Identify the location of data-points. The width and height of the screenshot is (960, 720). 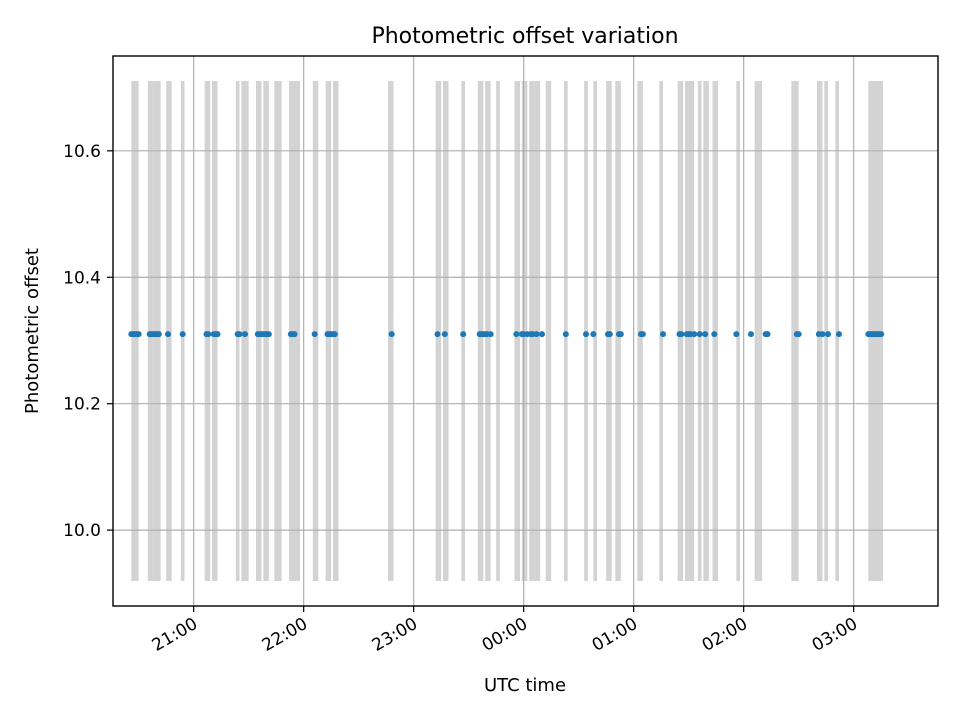
(506, 334).